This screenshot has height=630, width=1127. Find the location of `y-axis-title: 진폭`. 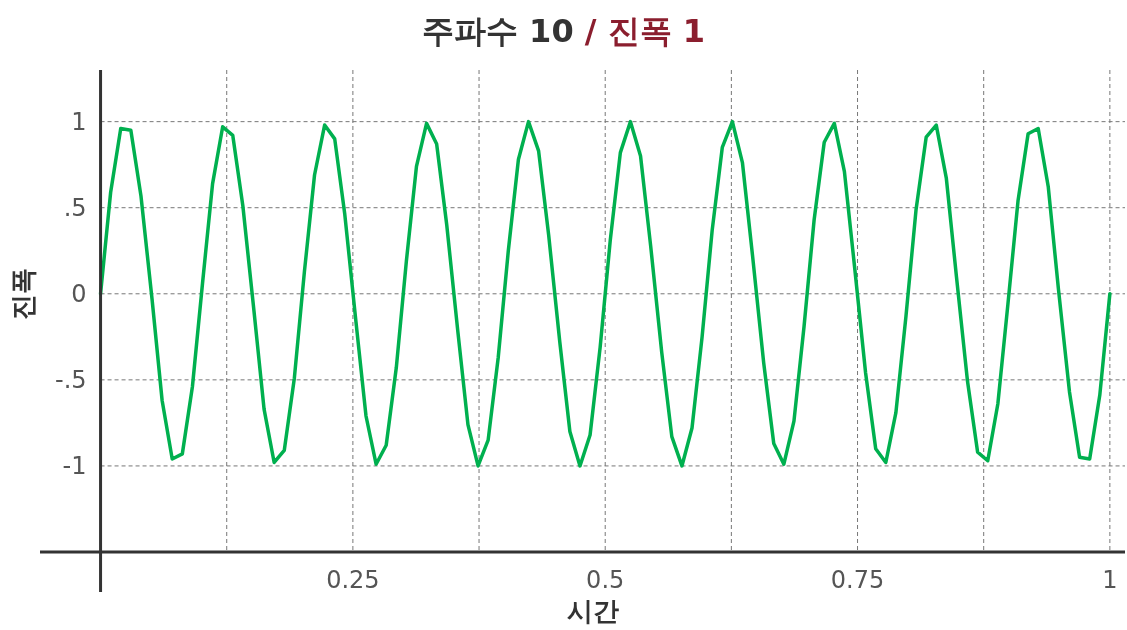

y-axis-title: 진폭 is located at coordinates (23, 293).